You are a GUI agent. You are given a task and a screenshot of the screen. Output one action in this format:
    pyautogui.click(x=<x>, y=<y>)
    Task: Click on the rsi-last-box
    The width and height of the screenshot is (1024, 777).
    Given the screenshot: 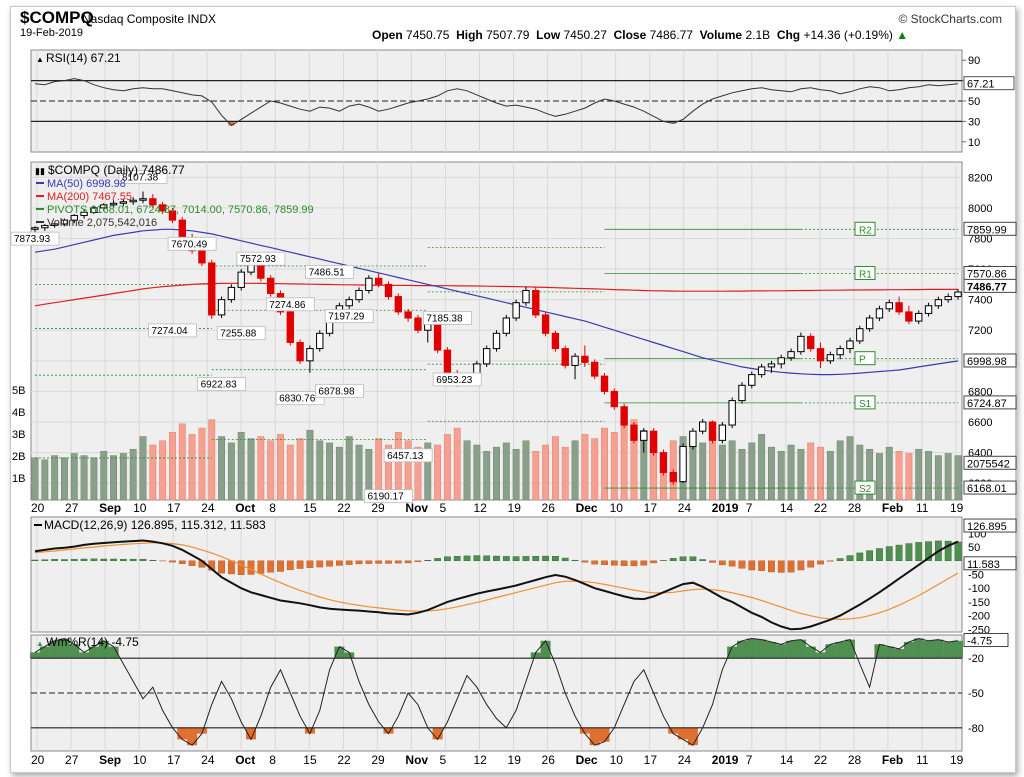 What is the action you would take?
    pyautogui.click(x=989, y=83)
    